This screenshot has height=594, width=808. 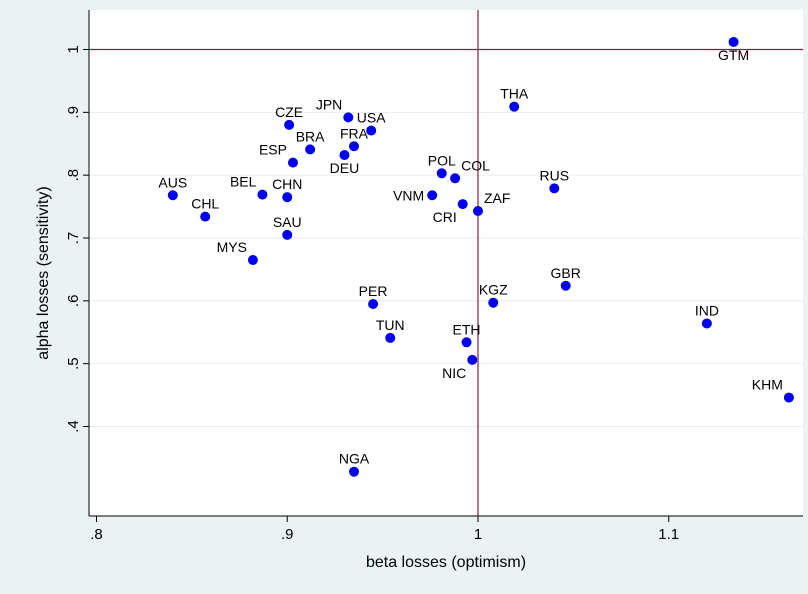 I want to click on y-tick-label: 1, so click(x=73, y=49).